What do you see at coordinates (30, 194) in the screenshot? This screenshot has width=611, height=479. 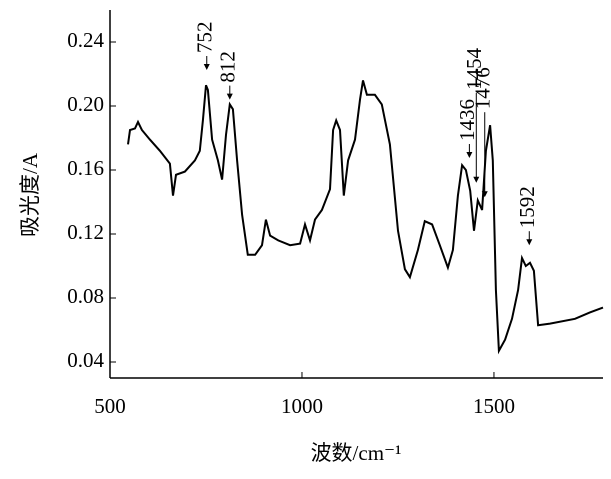 I see `y-axis-label: 吸光度/A` at bounding box center [30, 194].